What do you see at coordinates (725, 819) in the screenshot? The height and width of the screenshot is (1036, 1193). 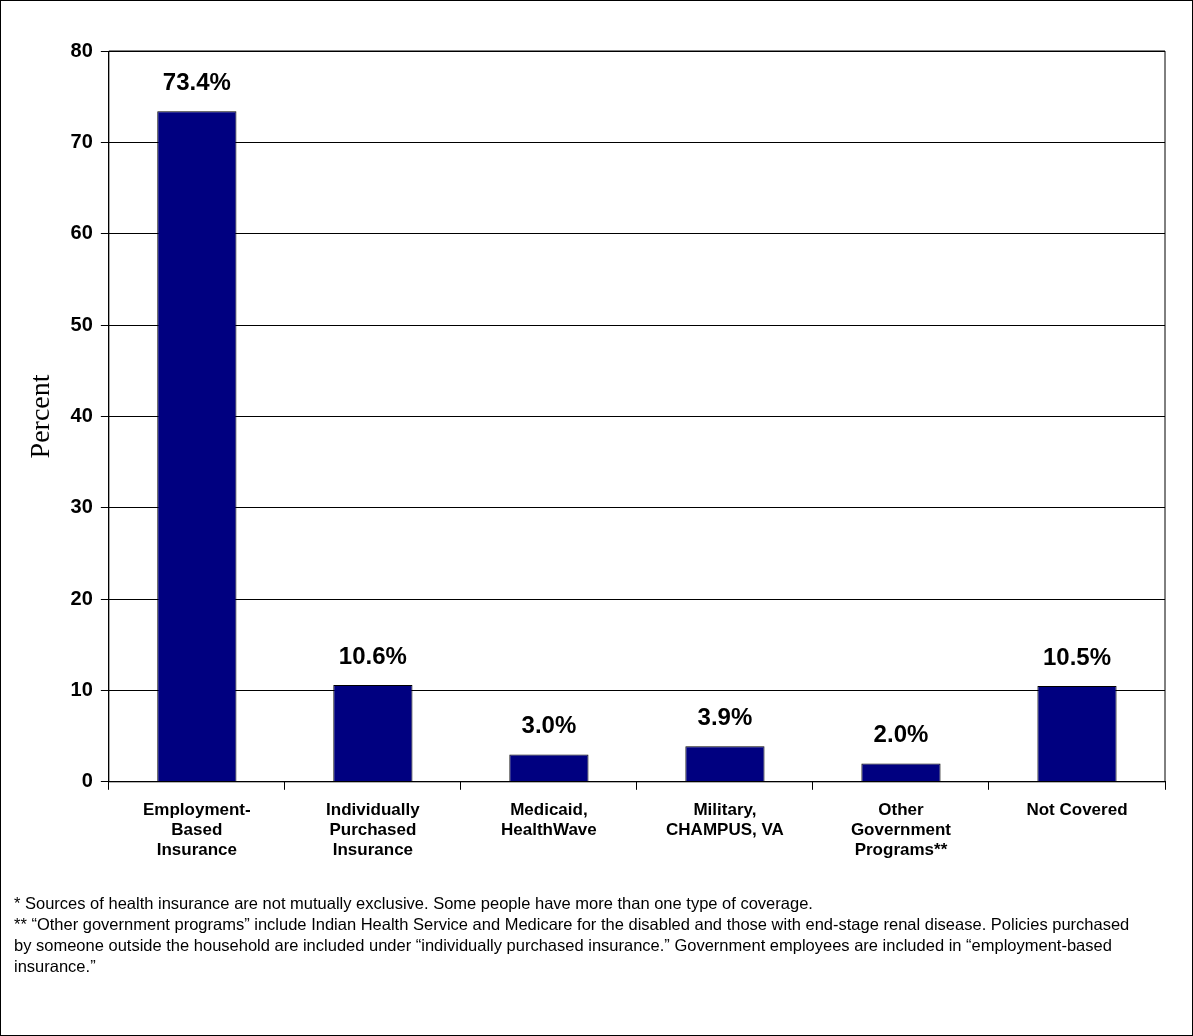 I see `x-tick-label: Military, CHAMPUS, VA` at bounding box center [725, 819].